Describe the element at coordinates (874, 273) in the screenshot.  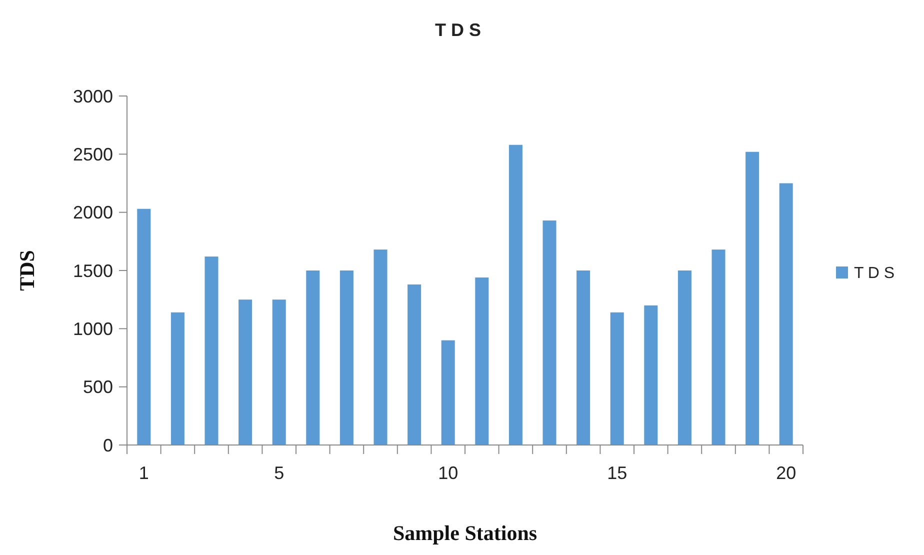
I see `legend-label: T D S` at that location.